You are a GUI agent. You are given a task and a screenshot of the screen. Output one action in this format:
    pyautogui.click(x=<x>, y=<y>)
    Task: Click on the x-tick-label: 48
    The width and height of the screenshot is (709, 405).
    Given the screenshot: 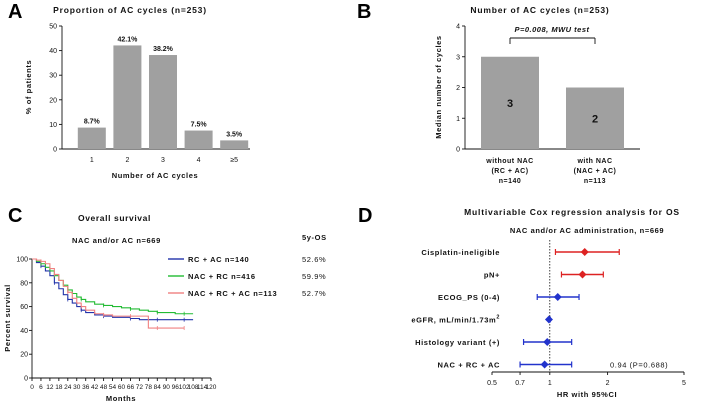 What is the action you would take?
    pyautogui.click(x=104, y=387)
    